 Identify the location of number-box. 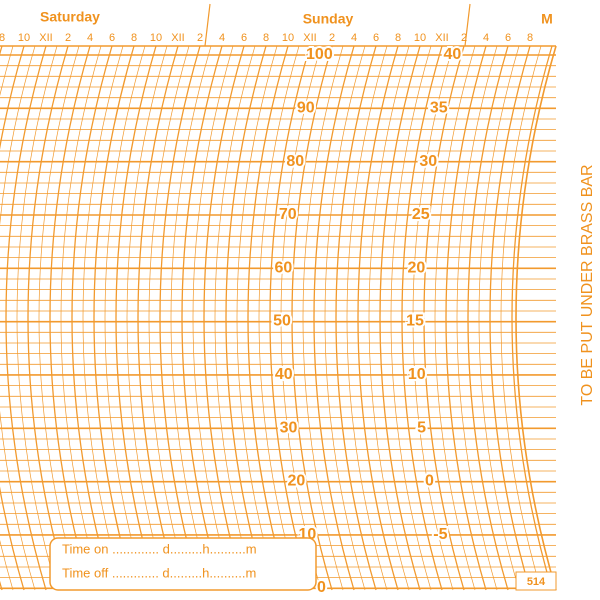
(536, 581).